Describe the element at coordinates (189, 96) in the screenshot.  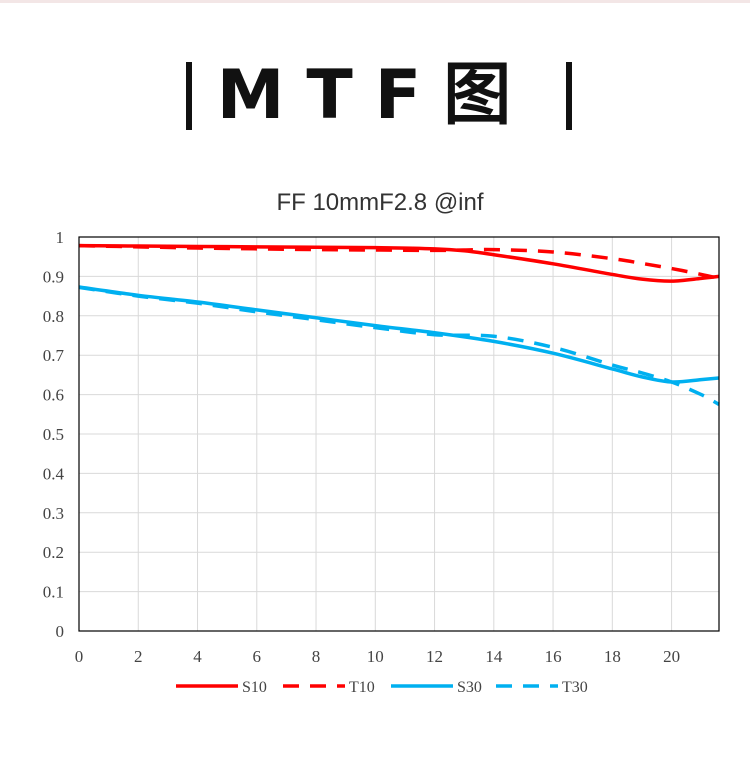
I see `heading-bar-left` at that location.